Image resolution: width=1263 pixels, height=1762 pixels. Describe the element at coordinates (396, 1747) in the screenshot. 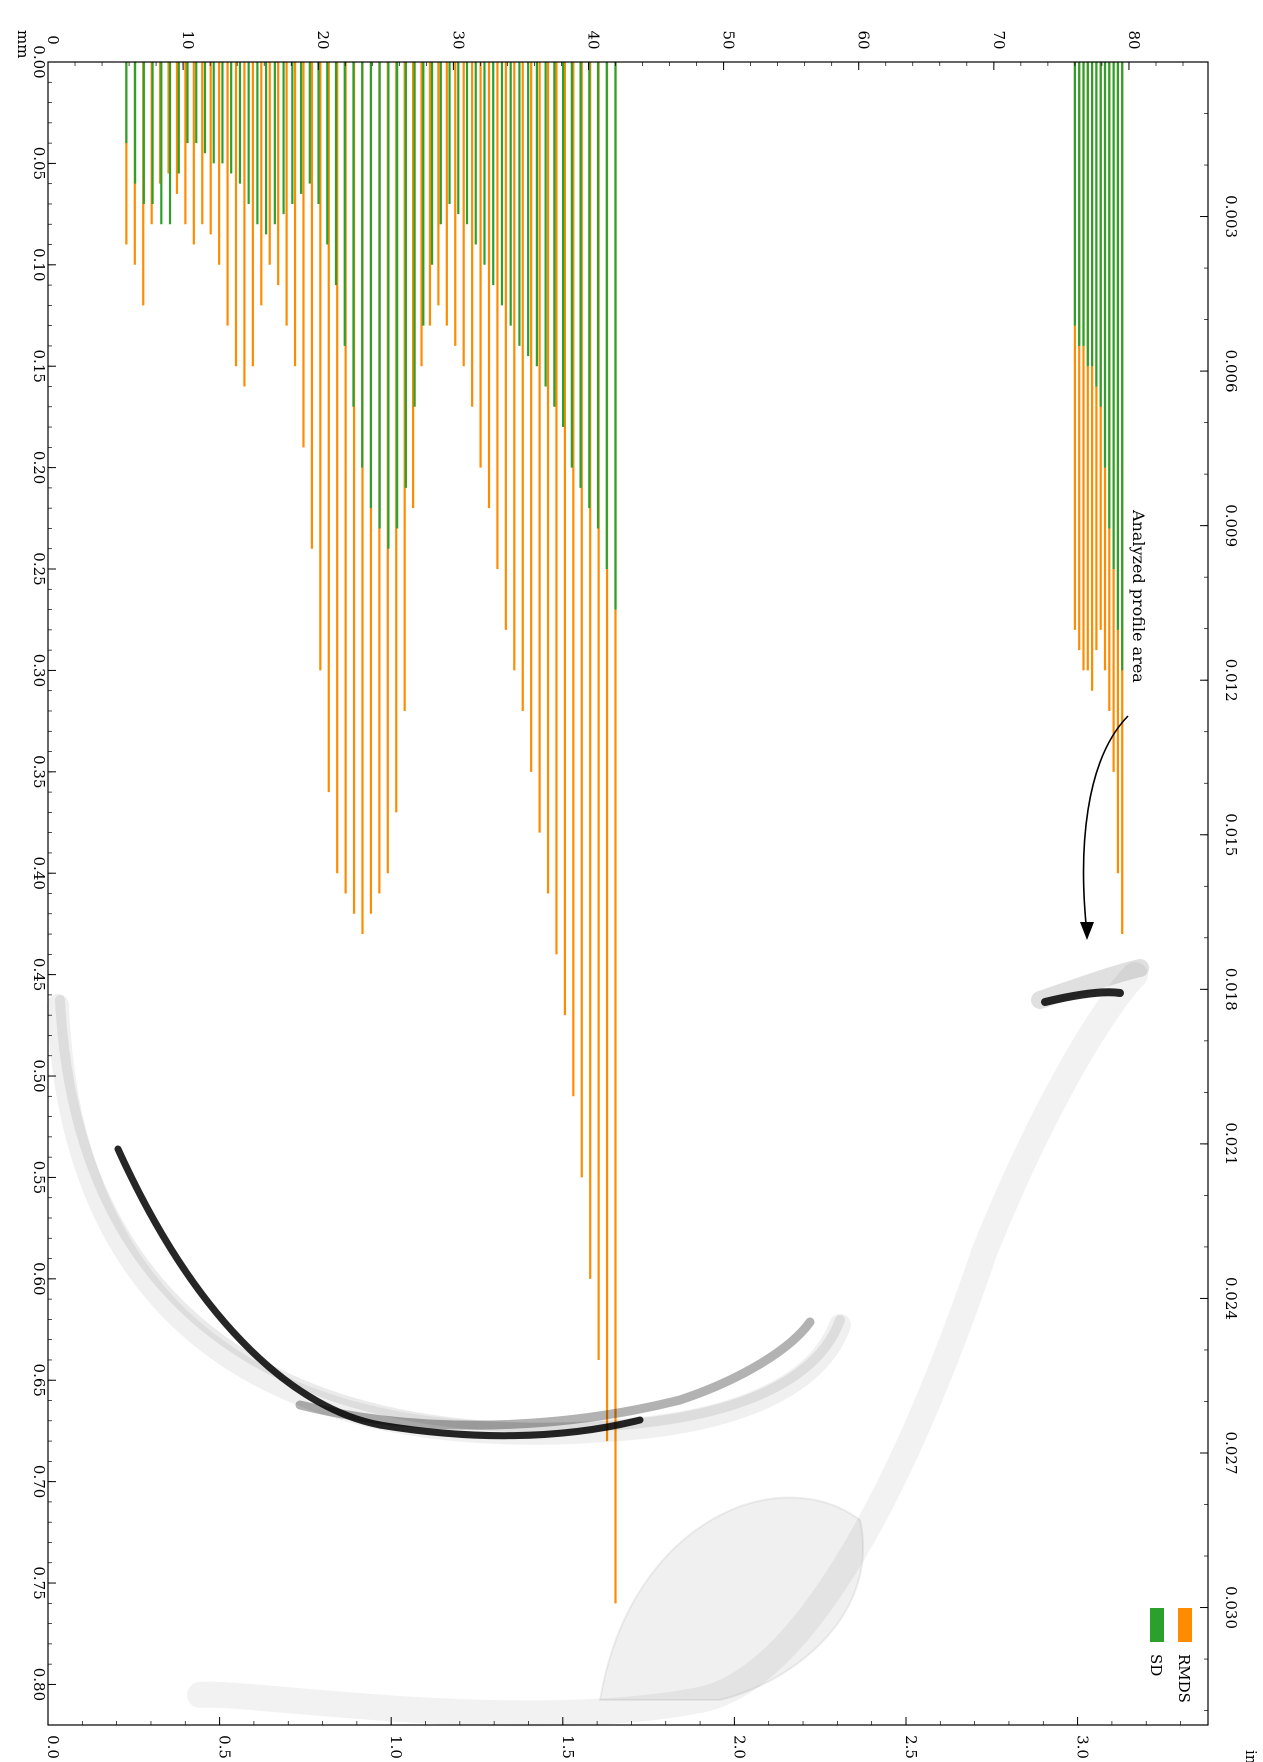

I see `bottom-tick-label: 1.0` at that location.